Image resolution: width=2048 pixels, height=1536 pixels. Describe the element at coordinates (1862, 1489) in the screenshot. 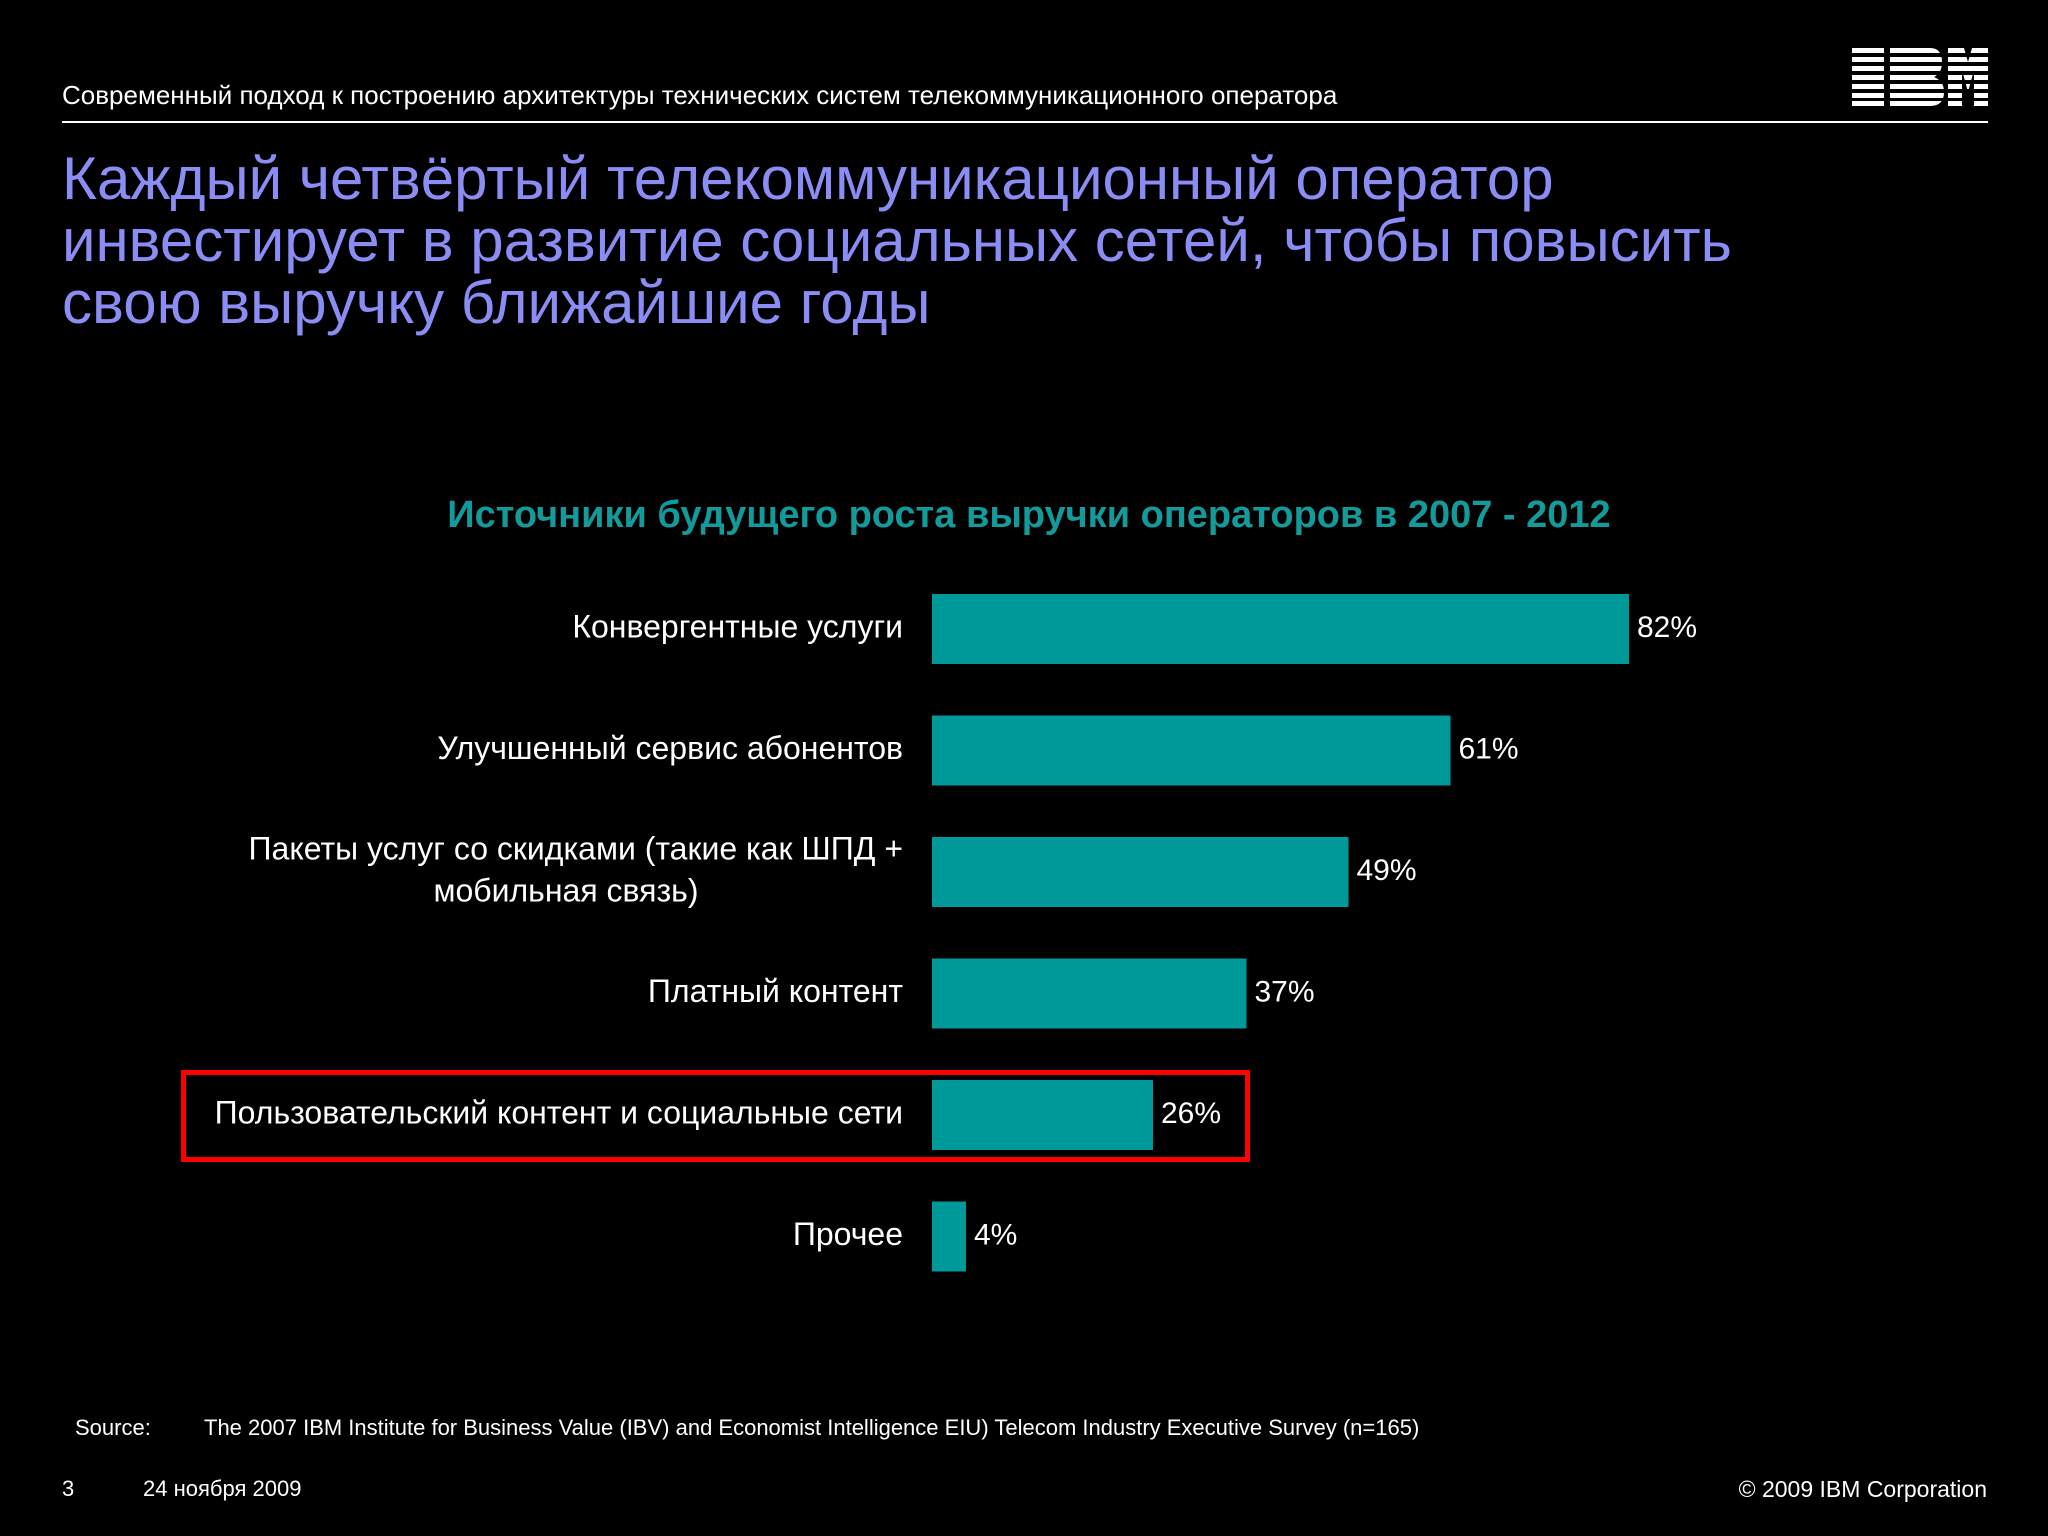

I see `copyright: © 2009 IBM Corporation` at that location.